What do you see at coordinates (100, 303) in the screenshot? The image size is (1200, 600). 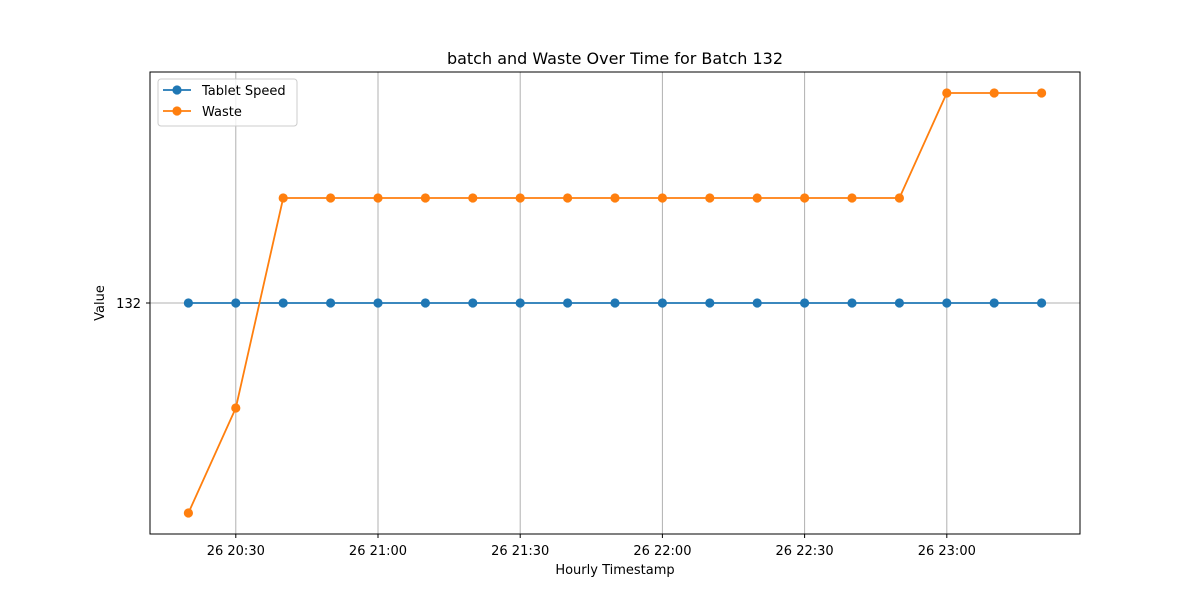 I see `y-axis-label: Value` at bounding box center [100, 303].